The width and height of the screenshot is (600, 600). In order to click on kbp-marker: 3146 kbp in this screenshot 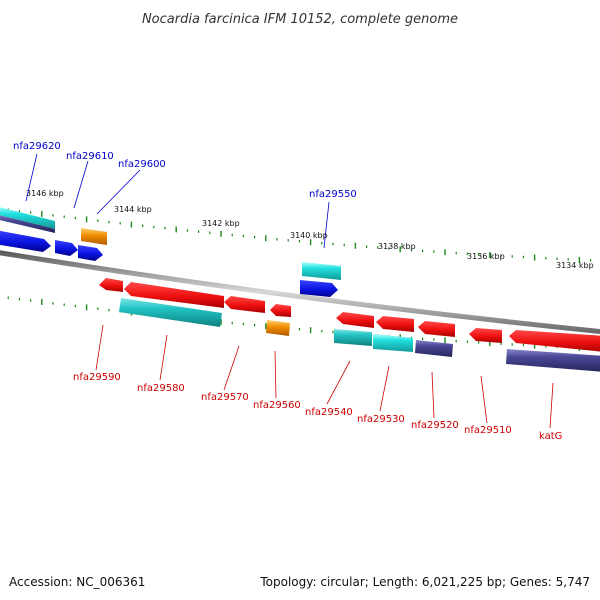, I will do `click(45, 193)`.